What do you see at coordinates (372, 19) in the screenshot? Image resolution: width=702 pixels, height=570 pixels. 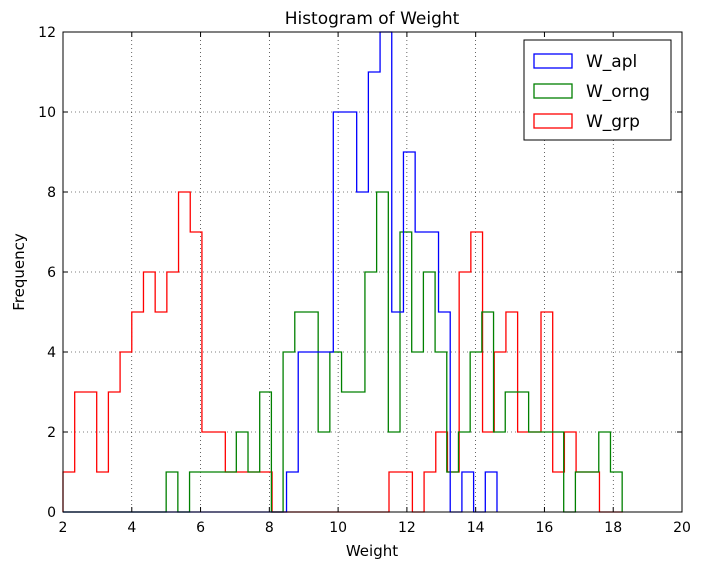 I see `chart-title: Histogram of Weight` at bounding box center [372, 19].